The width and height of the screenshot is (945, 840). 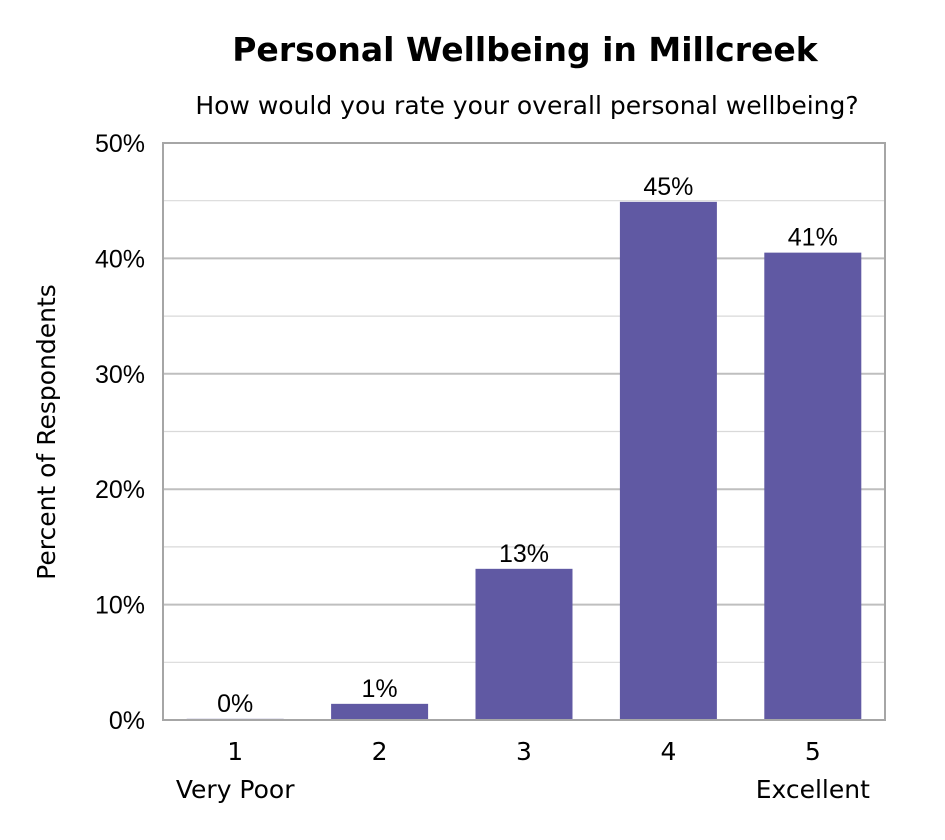 What do you see at coordinates (120, 606) in the screenshot?
I see `y-tick-label: 10%` at bounding box center [120, 606].